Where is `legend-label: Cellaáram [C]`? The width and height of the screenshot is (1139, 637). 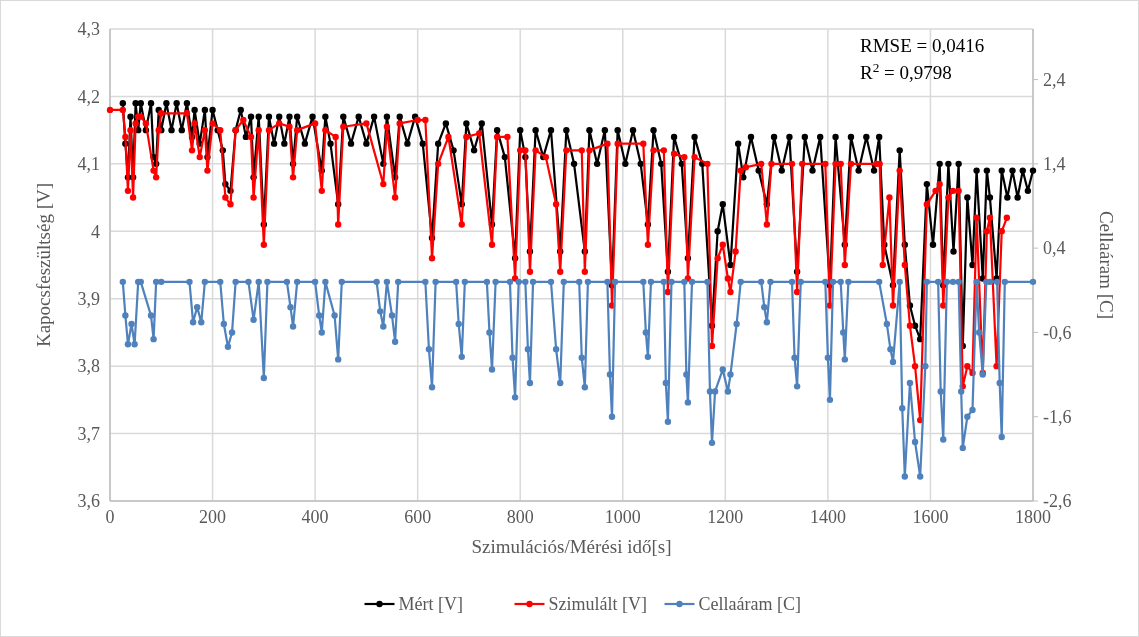 legend-label: Cellaáram [C] is located at coordinates (749, 604).